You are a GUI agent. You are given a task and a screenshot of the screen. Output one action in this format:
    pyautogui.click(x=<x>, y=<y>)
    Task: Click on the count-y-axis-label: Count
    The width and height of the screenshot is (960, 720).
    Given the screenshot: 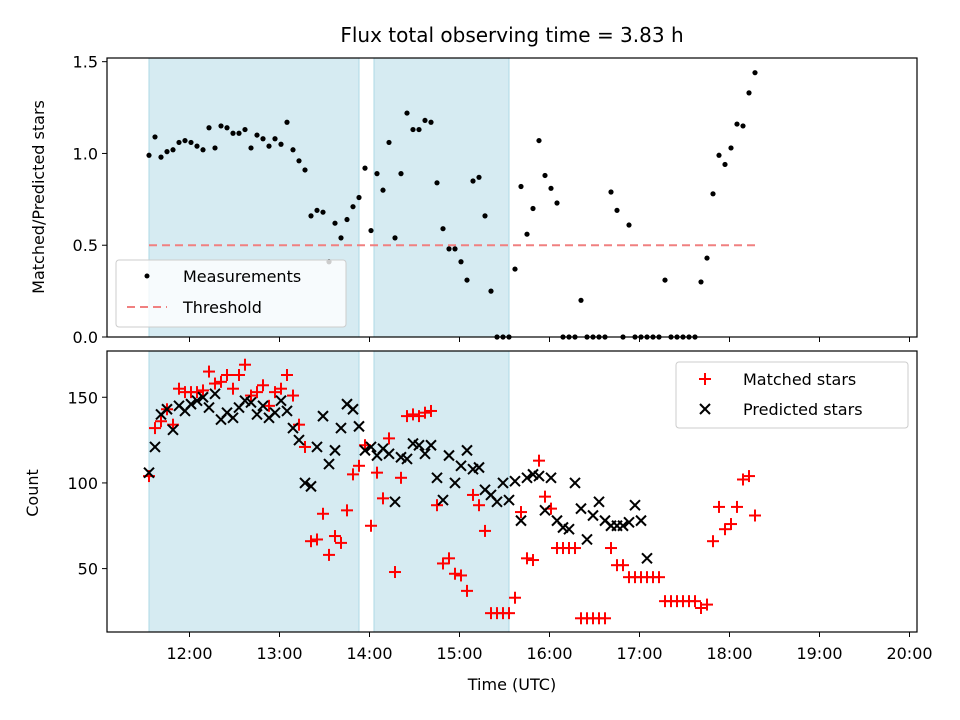 What is the action you would take?
    pyautogui.click(x=32, y=493)
    